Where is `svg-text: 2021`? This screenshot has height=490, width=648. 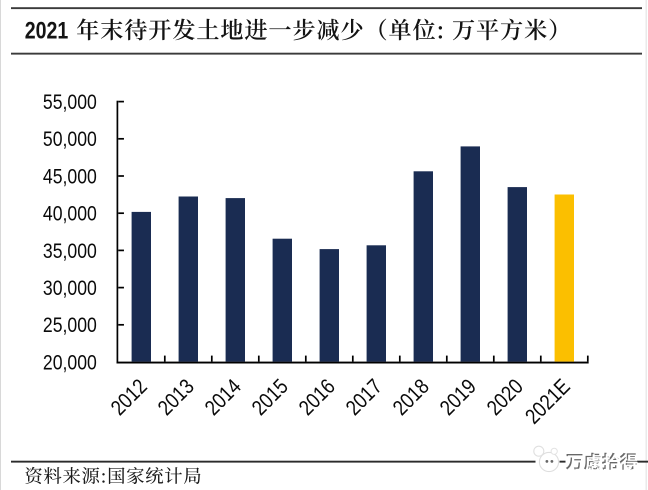
svg-text: 2021 is located at coordinates (46, 30).